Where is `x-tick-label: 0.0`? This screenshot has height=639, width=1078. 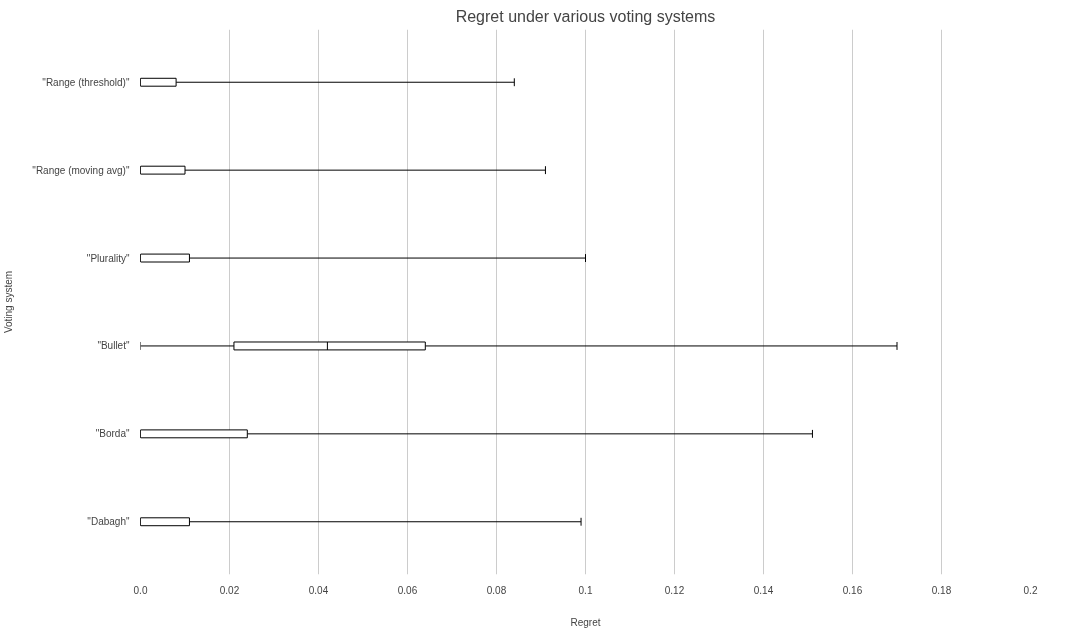 x-tick-label: 0.0 is located at coordinates (140, 590).